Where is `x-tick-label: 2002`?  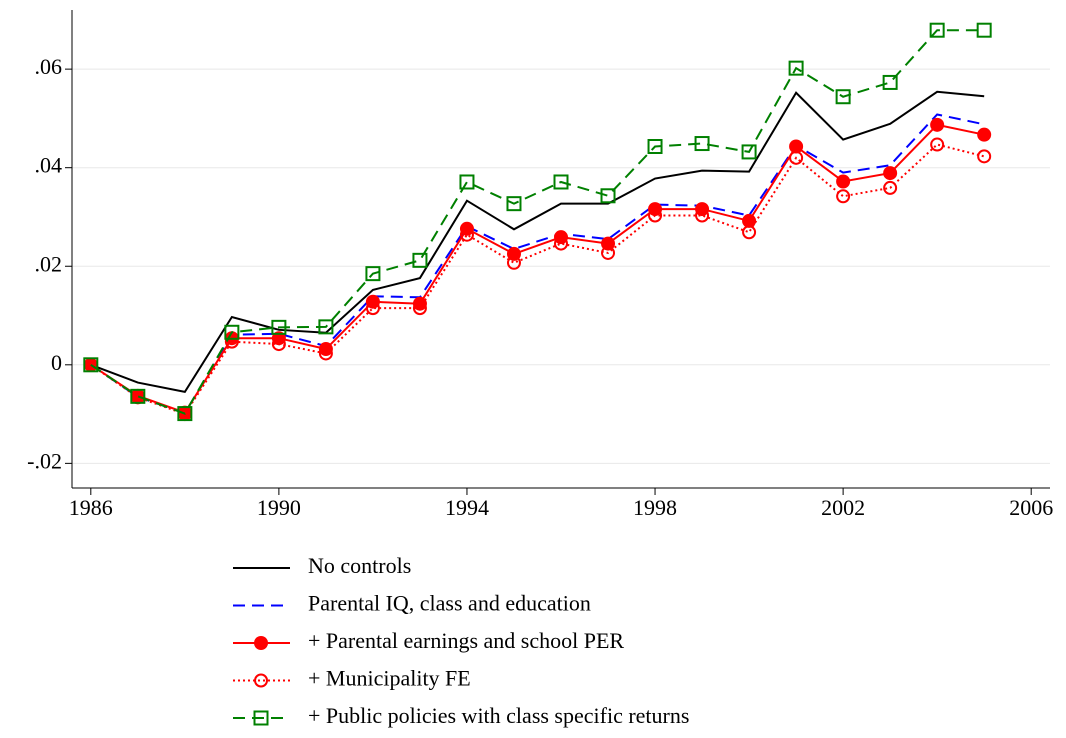 x-tick-label: 2002 is located at coordinates (843, 507).